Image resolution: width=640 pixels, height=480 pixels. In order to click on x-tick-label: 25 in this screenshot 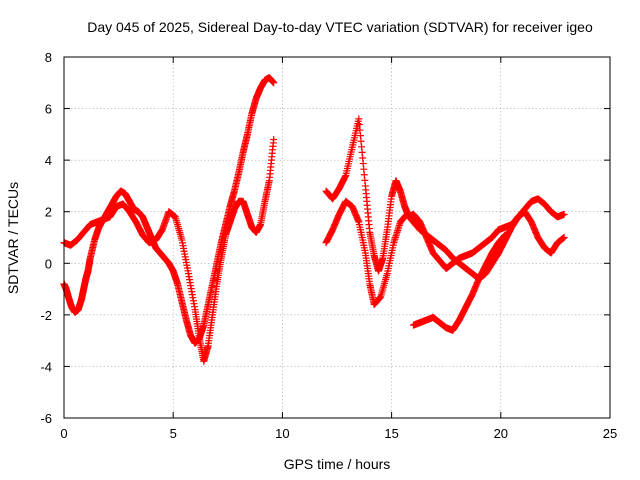, I will do `click(610, 433)`.